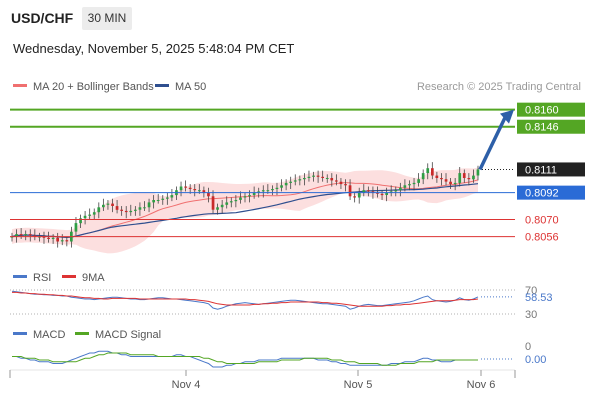 The height and width of the screenshot is (400, 590). I want to click on symbol-title: USD/CHF, so click(42, 18).